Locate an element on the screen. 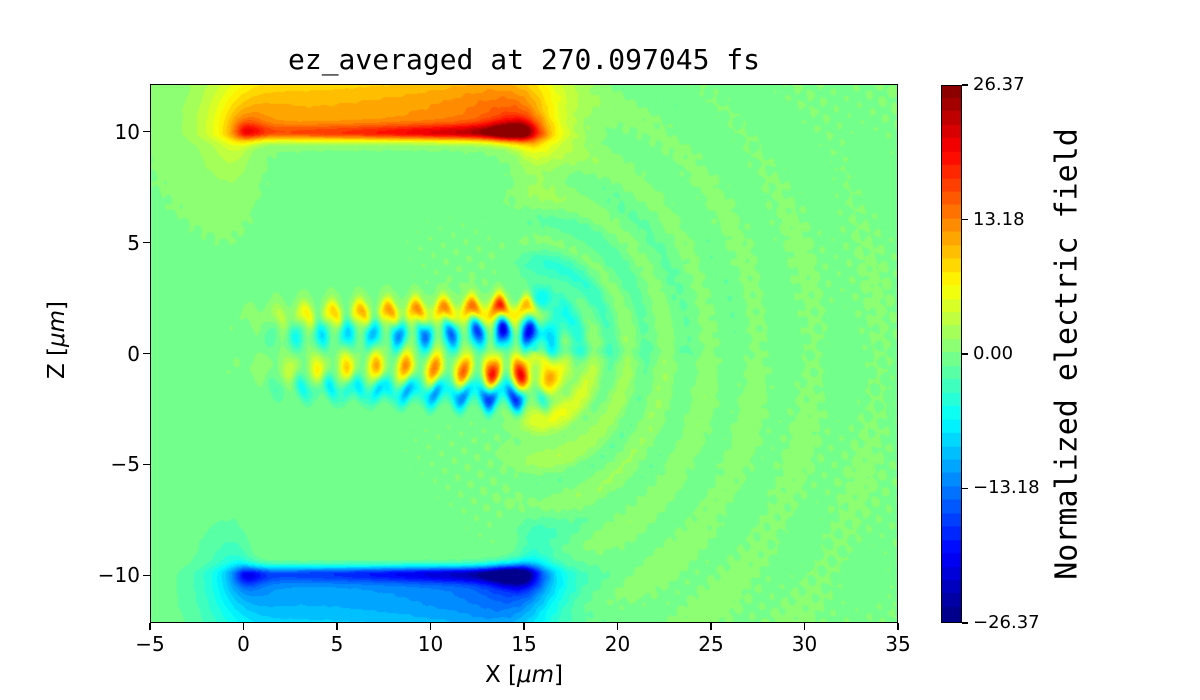 This screenshot has width=1200, height=700. y-axis-label: Z [μm] is located at coordinates (57, 340).